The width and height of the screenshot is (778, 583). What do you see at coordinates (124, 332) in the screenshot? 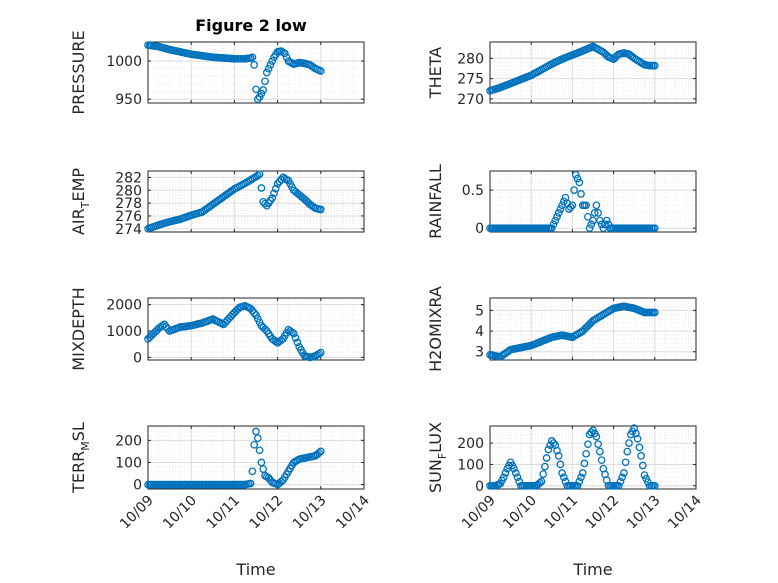
I see `y-tick-label: 1000` at bounding box center [124, 332].